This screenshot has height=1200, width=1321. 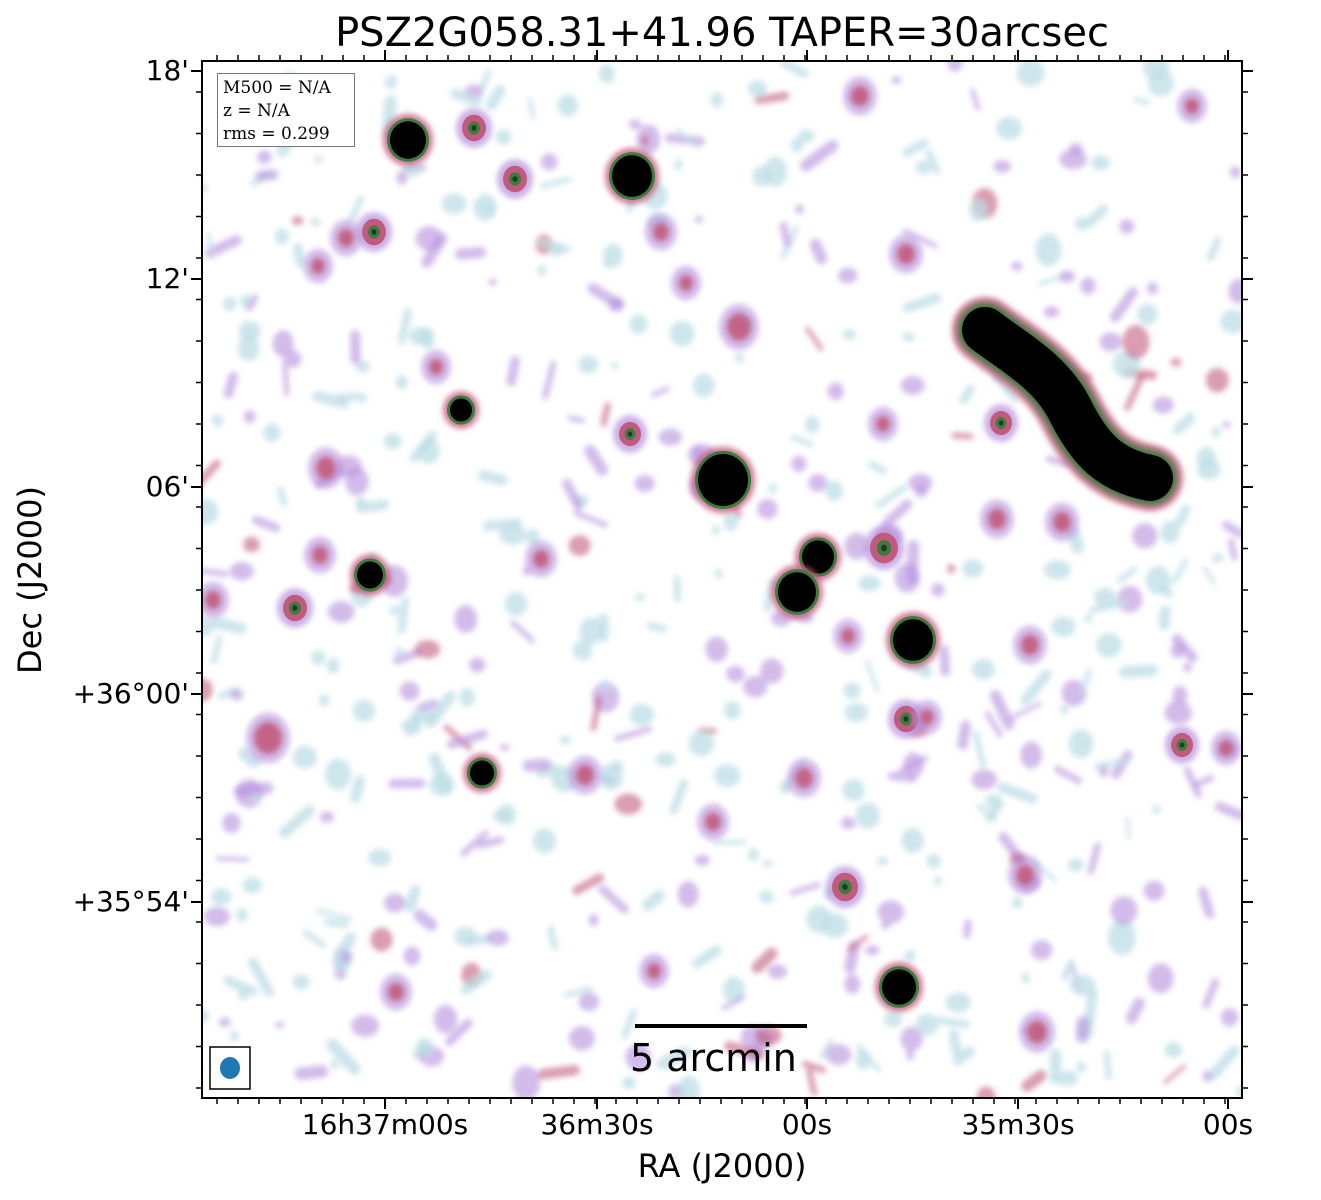 What do you see at coordinates (713, 1058) in the screenshot?
I see `scalebar-label: 5 arcmin` at bounding box center [713, 1058].